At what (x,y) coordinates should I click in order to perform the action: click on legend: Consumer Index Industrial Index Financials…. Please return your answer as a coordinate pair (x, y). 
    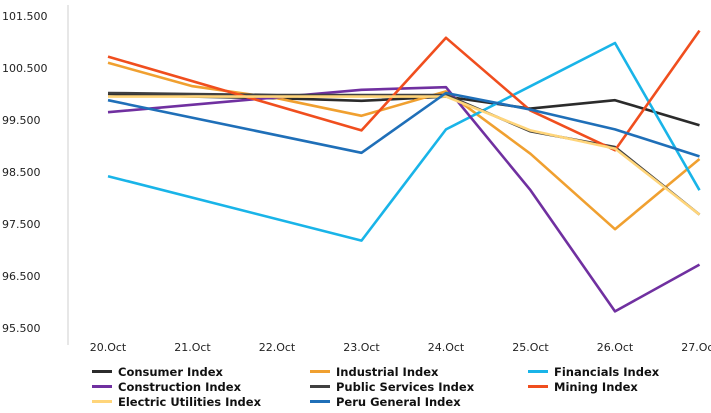
    Looking at the image, I should click on (401, 386).